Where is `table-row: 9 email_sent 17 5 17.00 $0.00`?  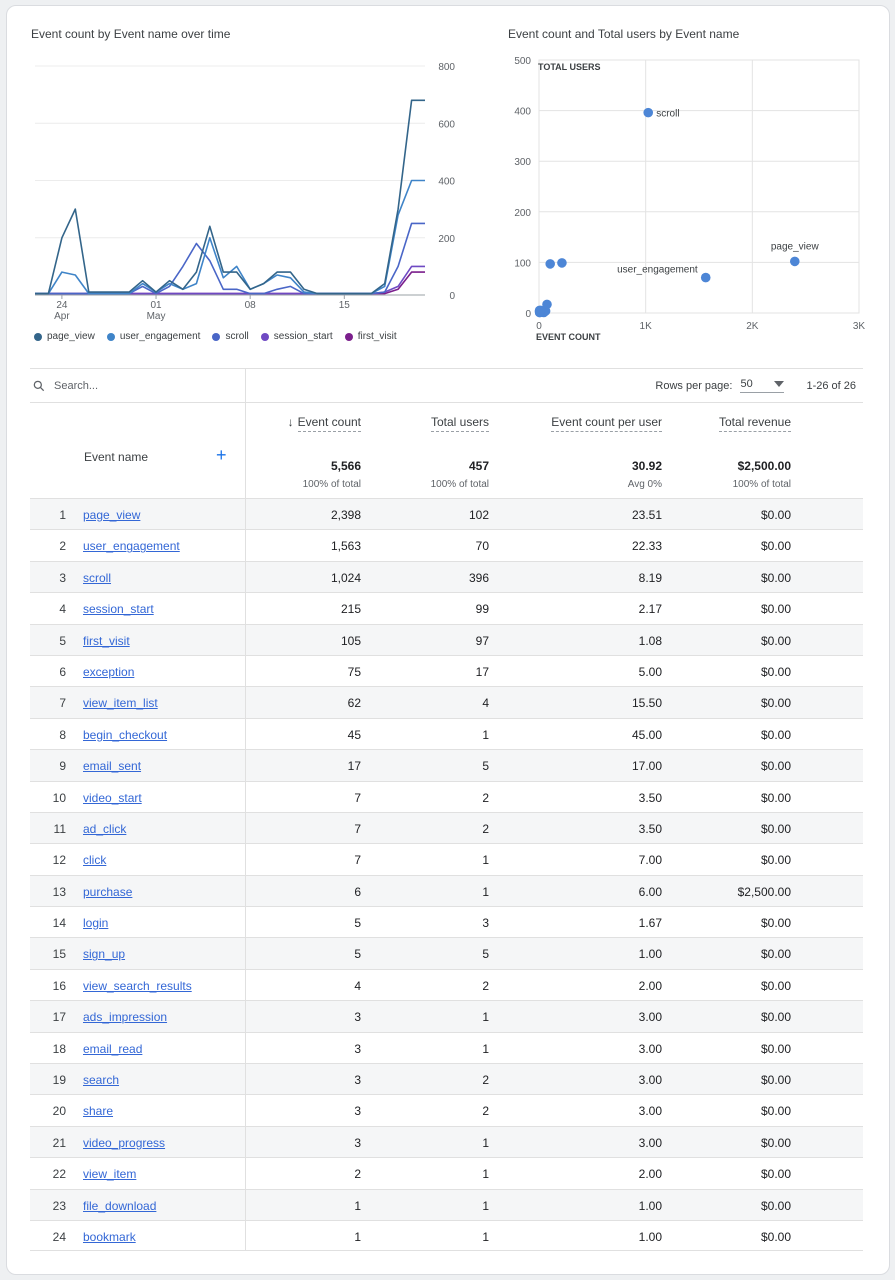 table-row: 9 email_sent 17 5 17.00 $0.00 is located at coordinates (446, 765).